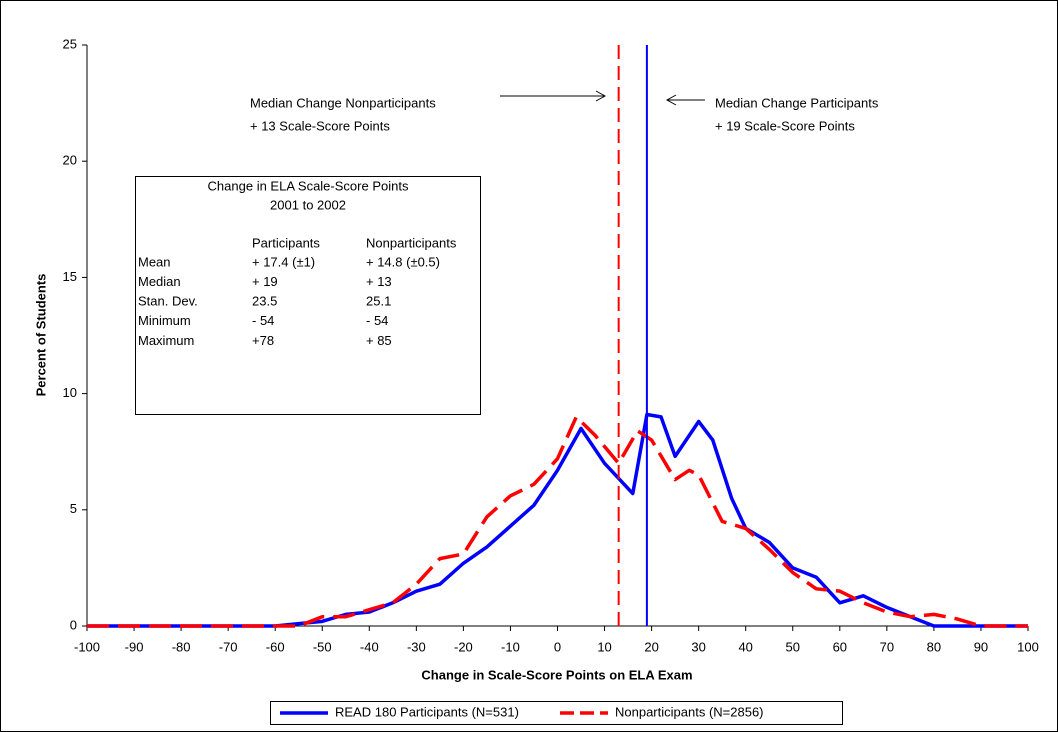  What do you see at coordinates (286, 242) in the screenshot?
I see `table-header: Participants` at bounding box center [286, 242].